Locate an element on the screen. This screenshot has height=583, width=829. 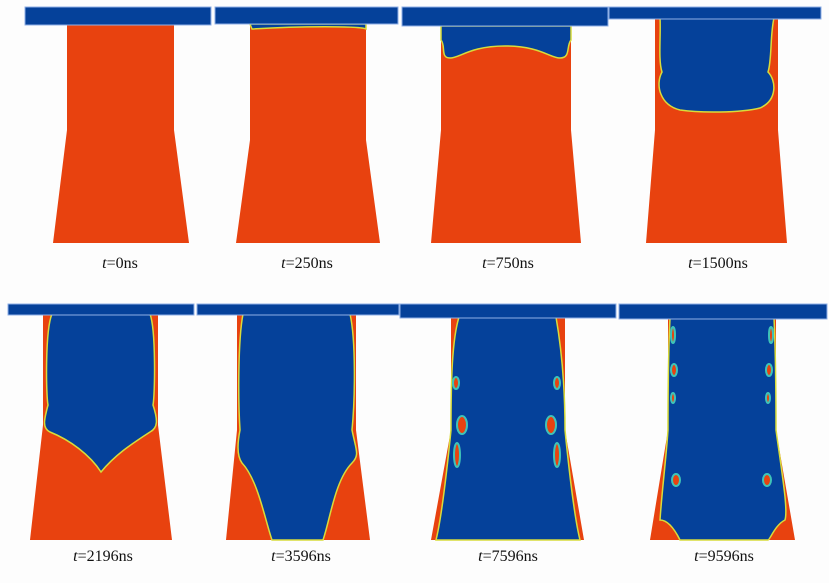
panel-2-time-label: t=250ns is located at coordinates (307, 263).